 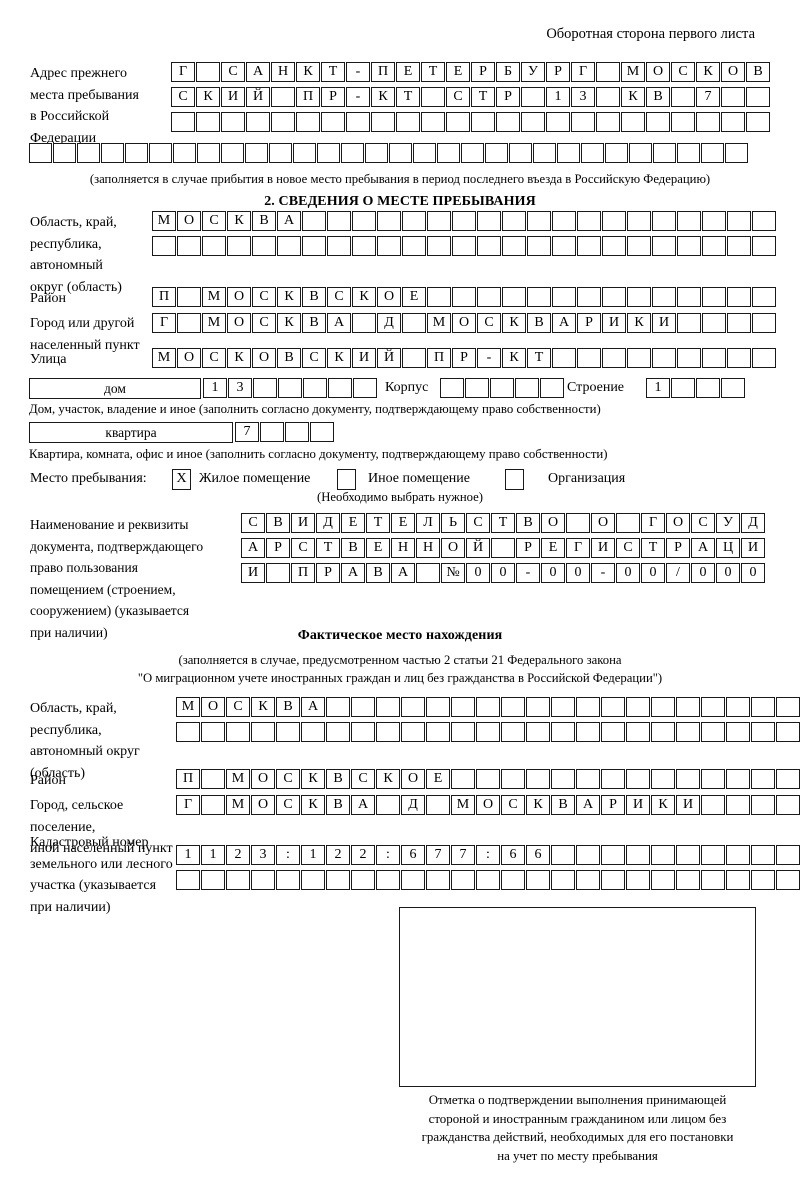 I want to click on char-cell: Б, so click(x=508, y=72).